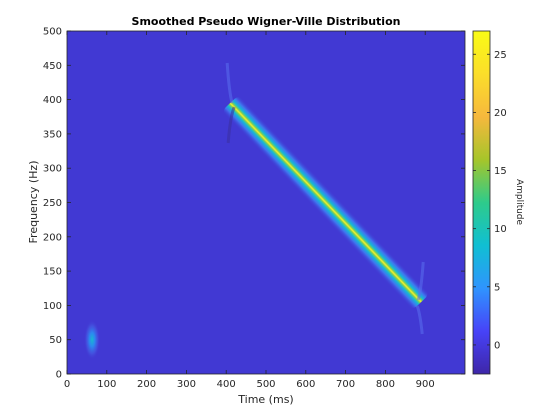 Image resolution: width=560 pixels, height=420 pixels. I want to click on colorbar, so click(481, 202).